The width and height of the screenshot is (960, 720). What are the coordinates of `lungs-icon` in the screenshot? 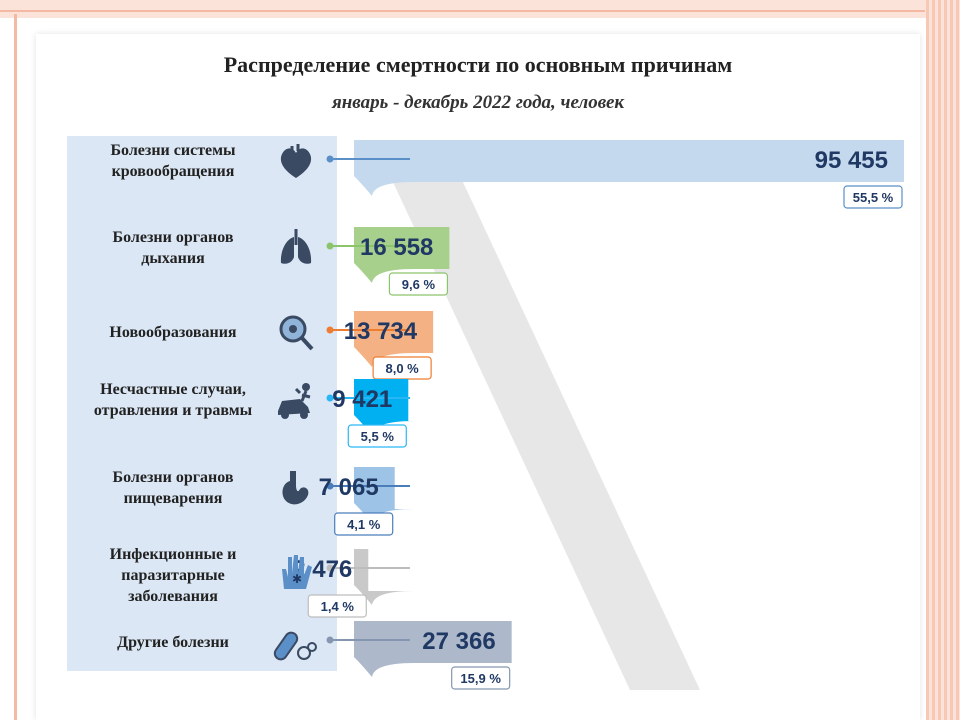 It's located at (296, 246).